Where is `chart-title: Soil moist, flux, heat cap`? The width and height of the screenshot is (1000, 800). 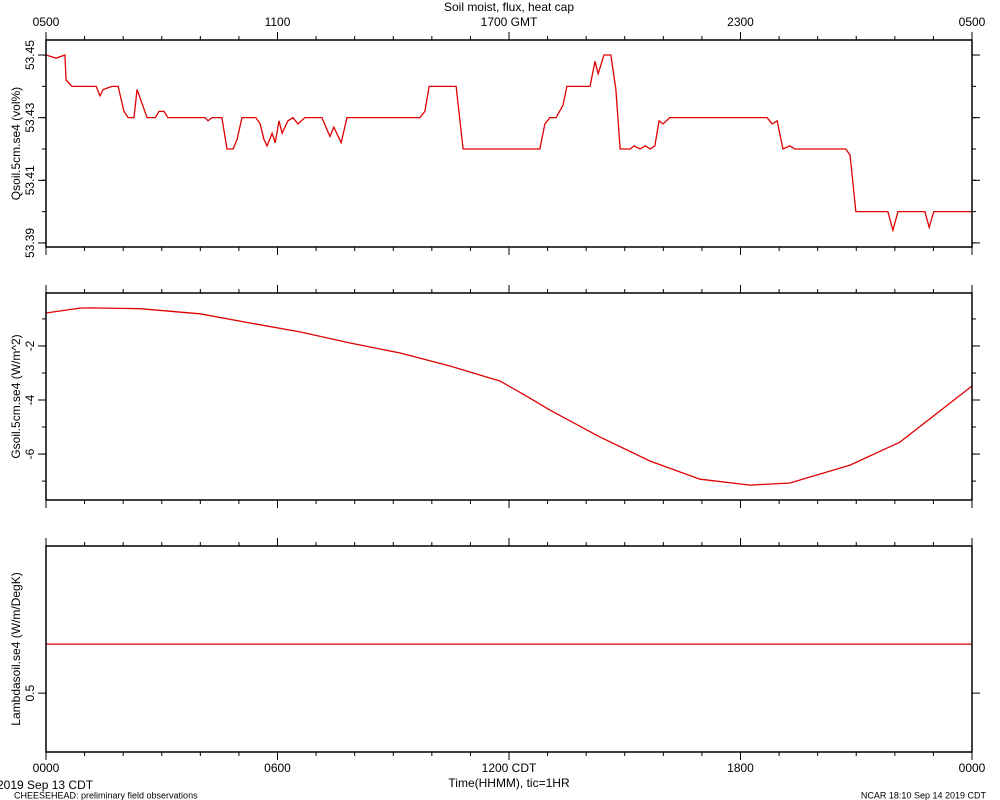
chart-title: Soil moist, flux, heat cap is located at coordinates (509, 7).